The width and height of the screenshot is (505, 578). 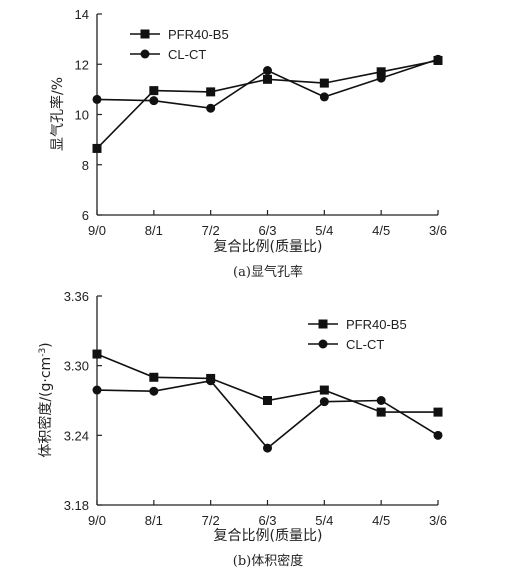 I want to click on chart-a-series, so click(x=267, y=103).